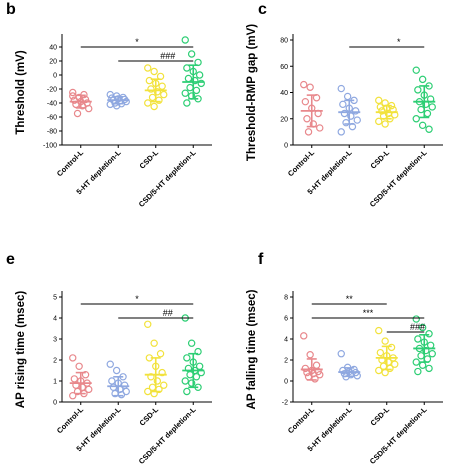  Describe the element at coordinates (21, 92) in the screenshot. I see `y-axis-title: Threshold (mV)` at that location.